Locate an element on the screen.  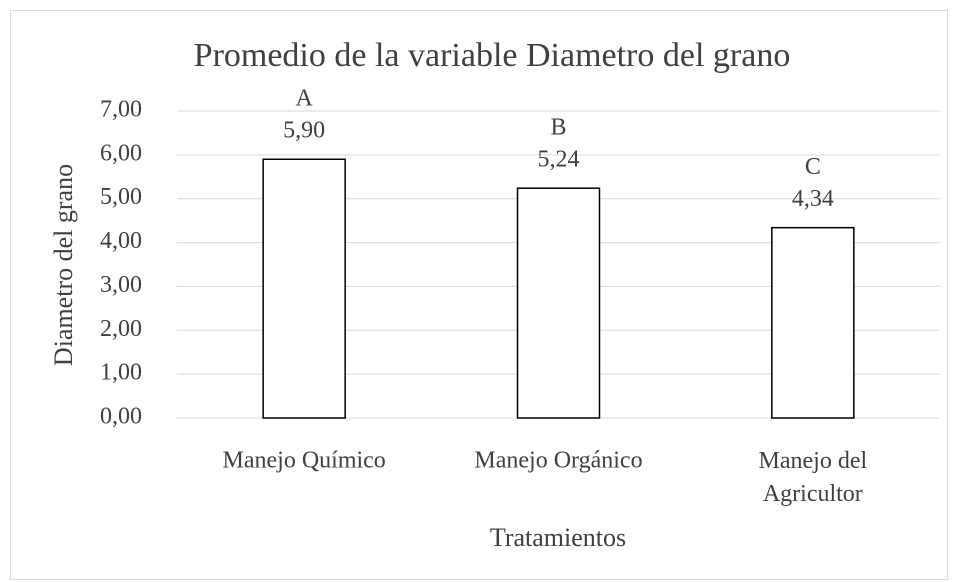
x-tick-label: Manejo Químico is located at coordinates (304, 461).